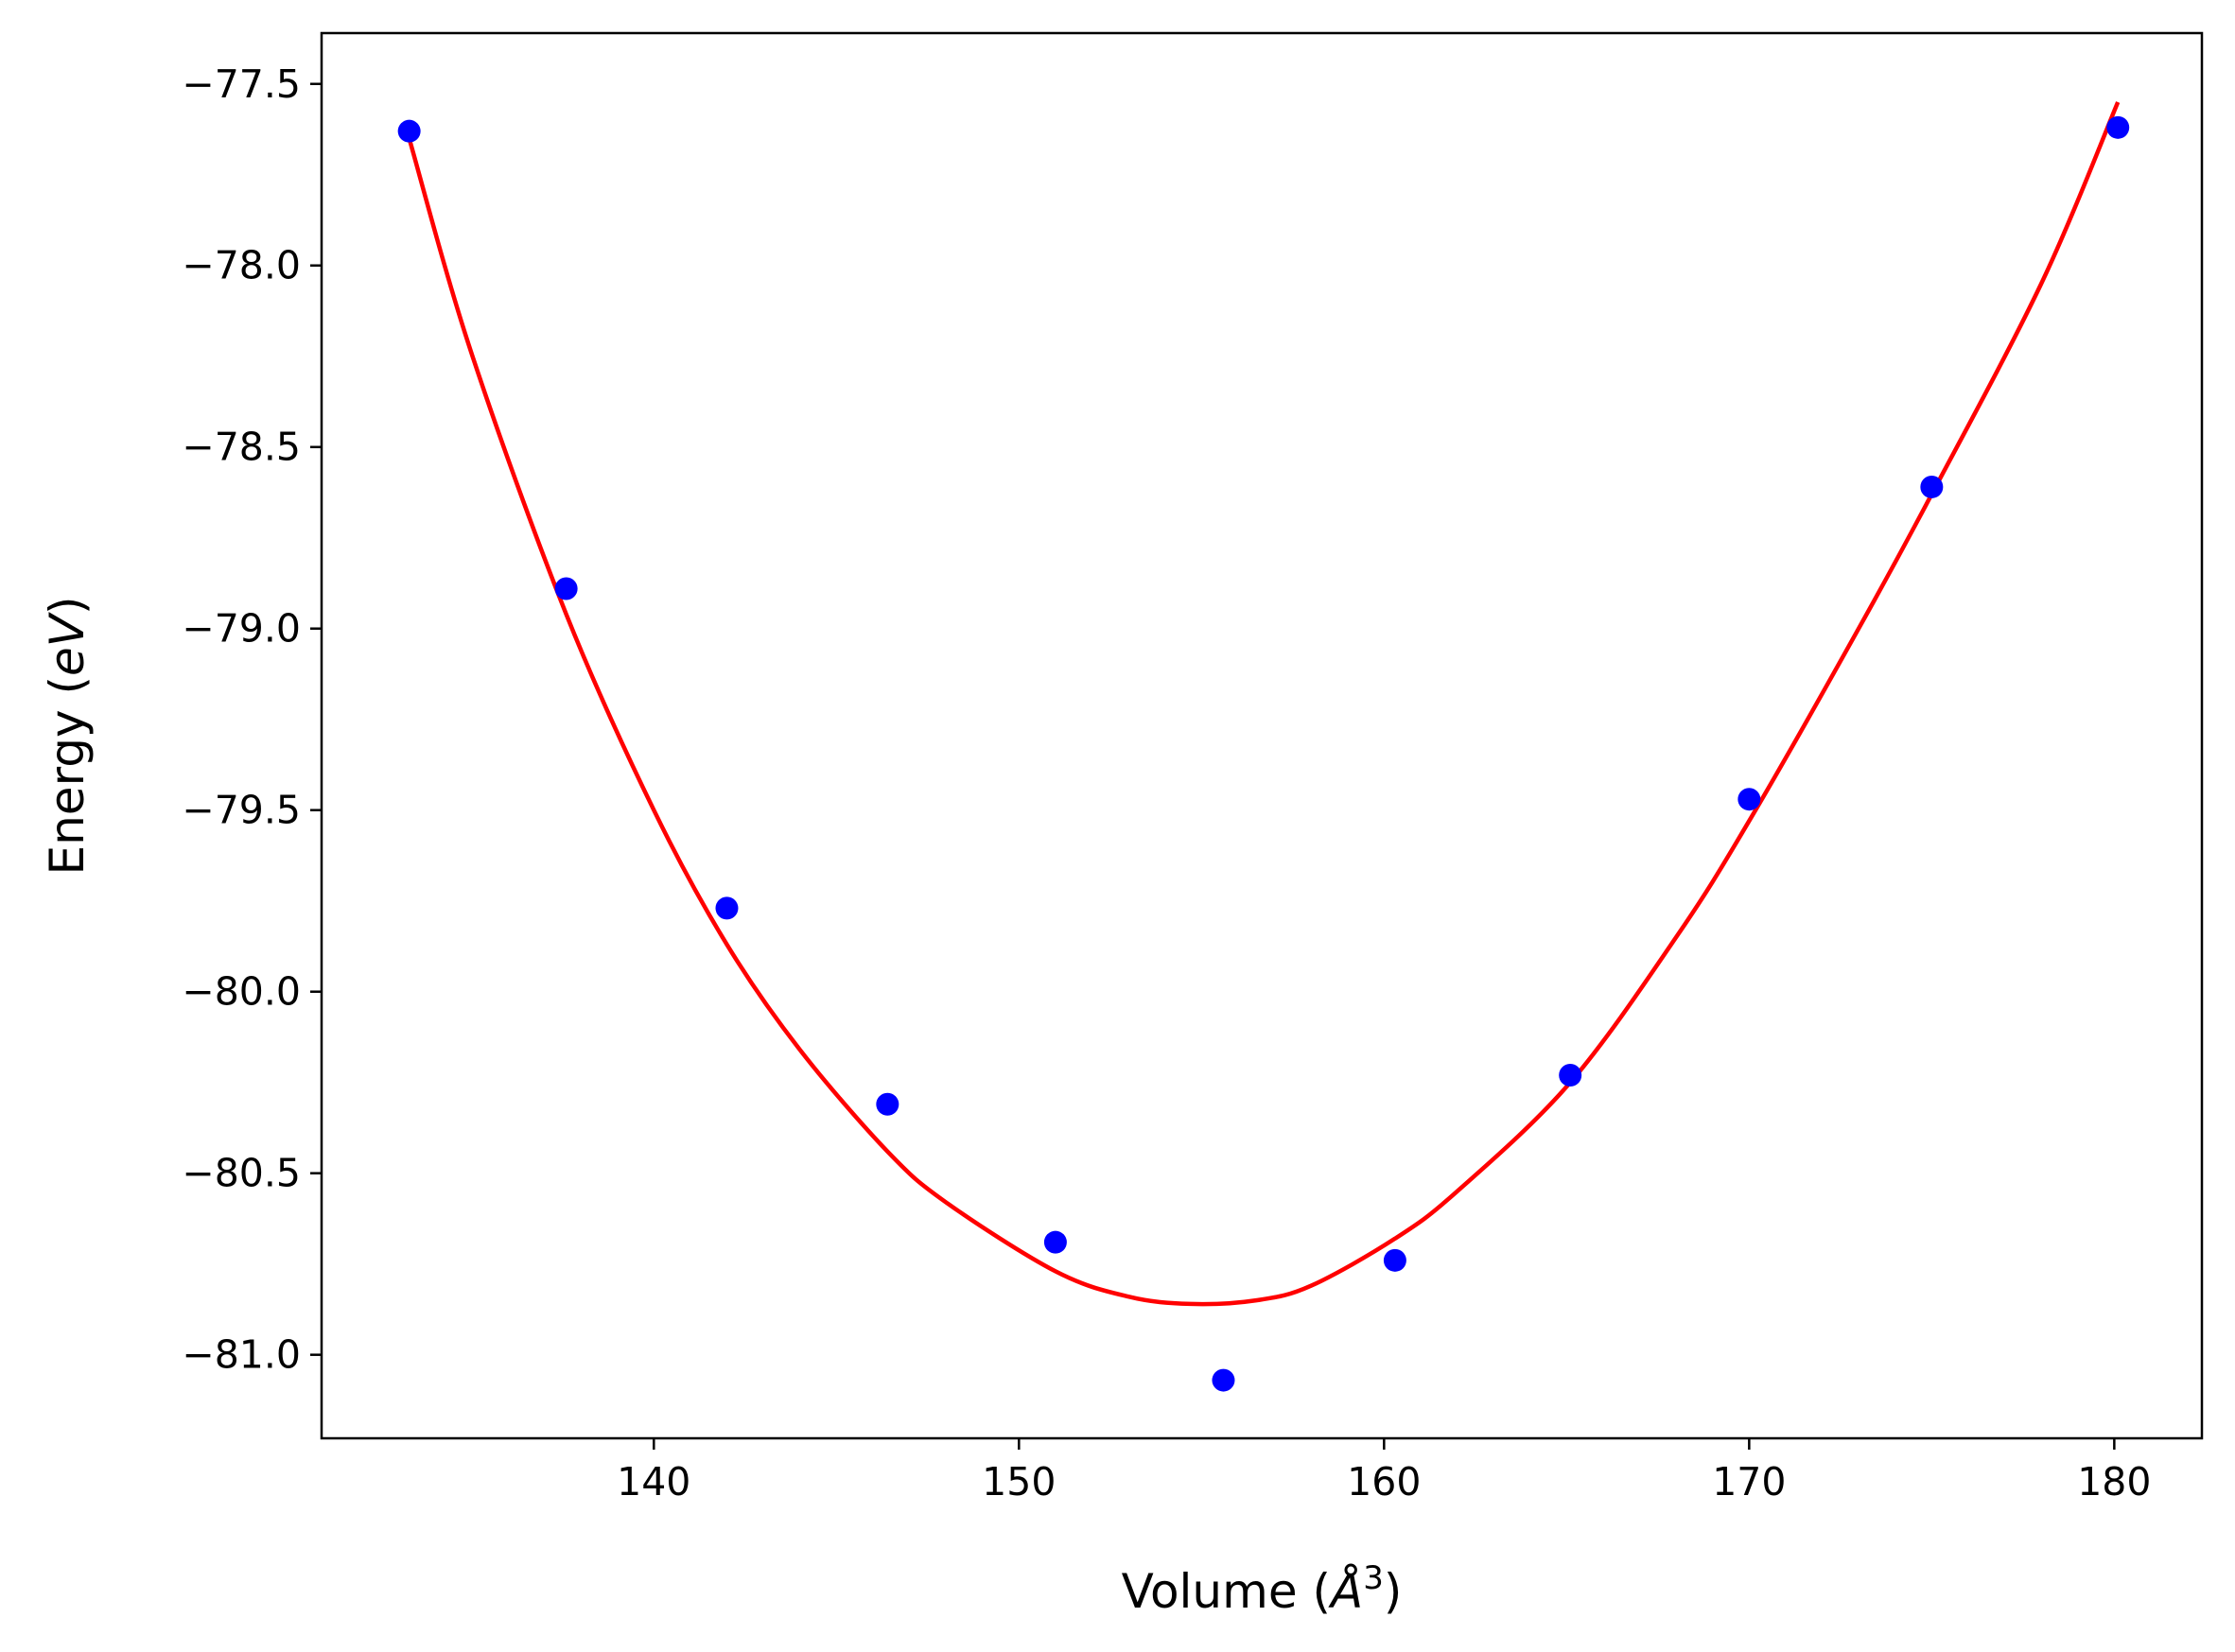 Image resolution: width=2235 pixels, height=1652 pixels. What do you see at coordinates (1019, 1482) in the screenshot?
I see `x-tick-label: 150` at bounding box center [1019, 1482].